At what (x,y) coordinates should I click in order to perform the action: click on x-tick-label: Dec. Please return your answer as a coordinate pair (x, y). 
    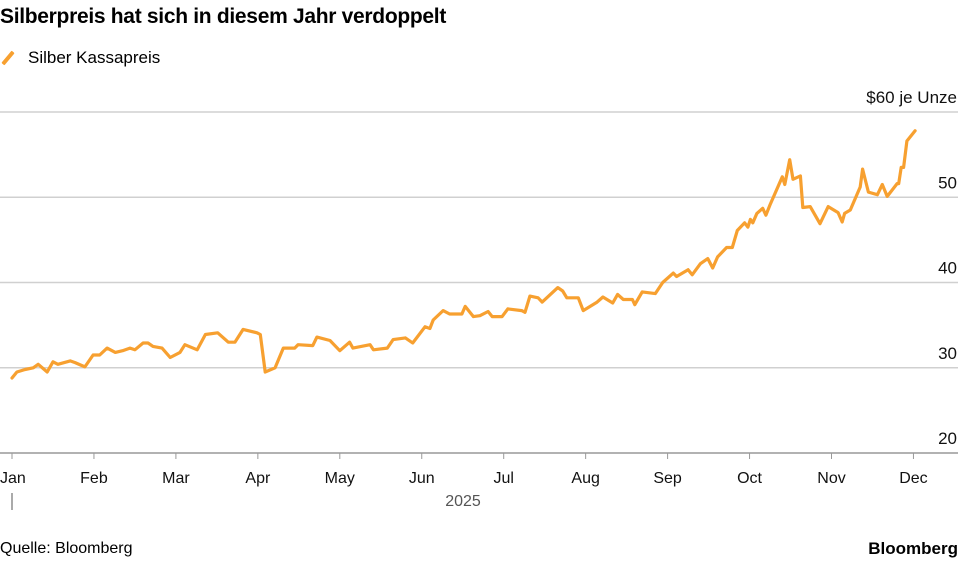
    Looking at the image, I should click on (913, 478).